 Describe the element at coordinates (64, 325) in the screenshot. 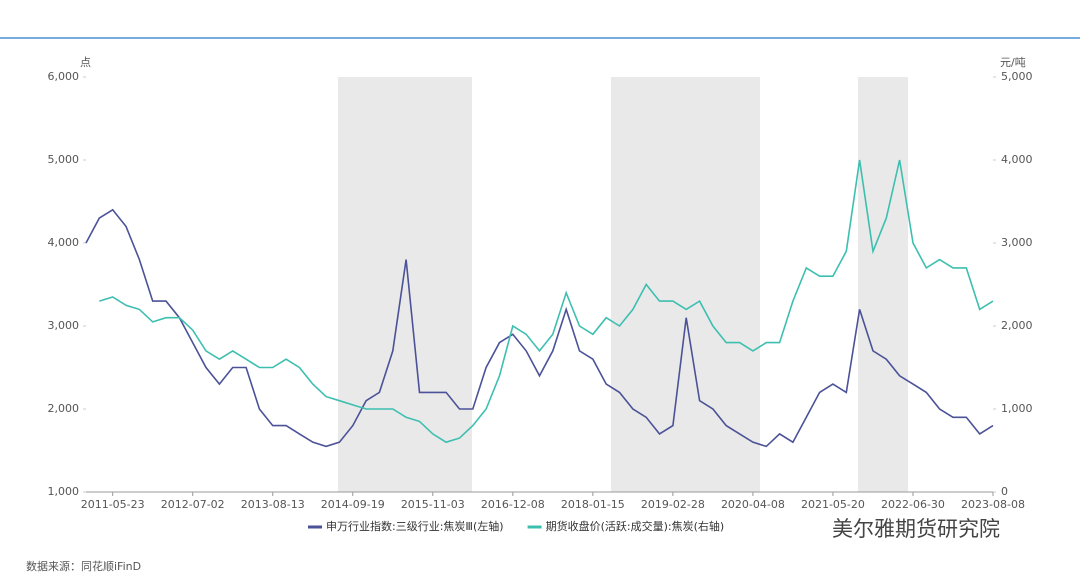

I see `y-tick-label: 3,000` at that location.